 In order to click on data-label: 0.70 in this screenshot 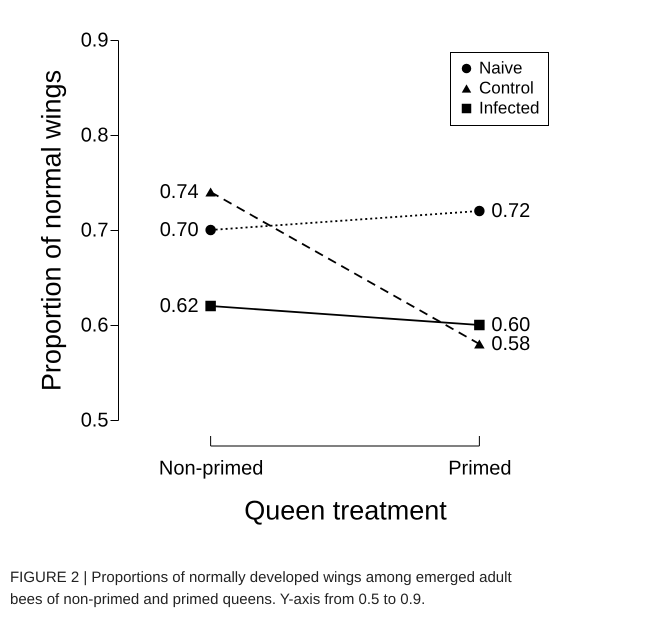, I will do `click(179, 230)`.